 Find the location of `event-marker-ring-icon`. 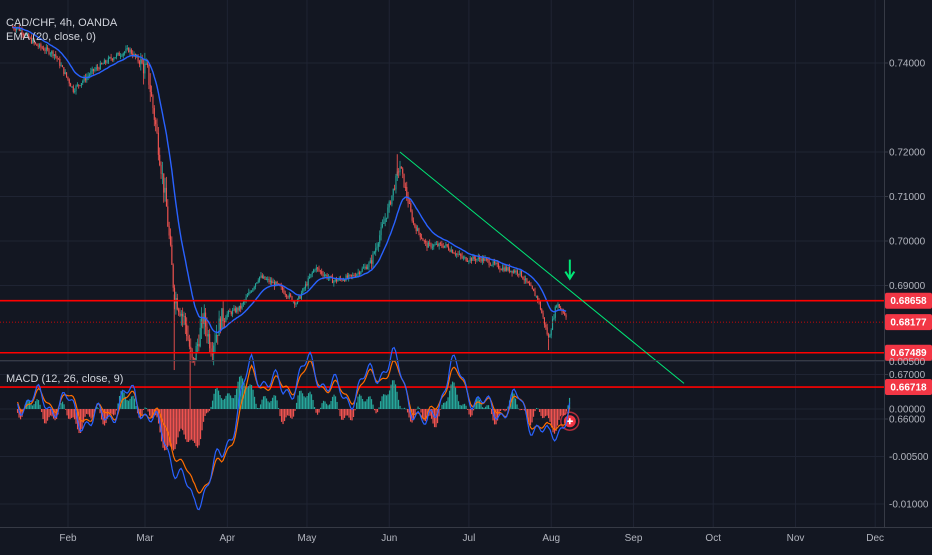

event-marker-ring-icon is located at coordinates (570, 421).